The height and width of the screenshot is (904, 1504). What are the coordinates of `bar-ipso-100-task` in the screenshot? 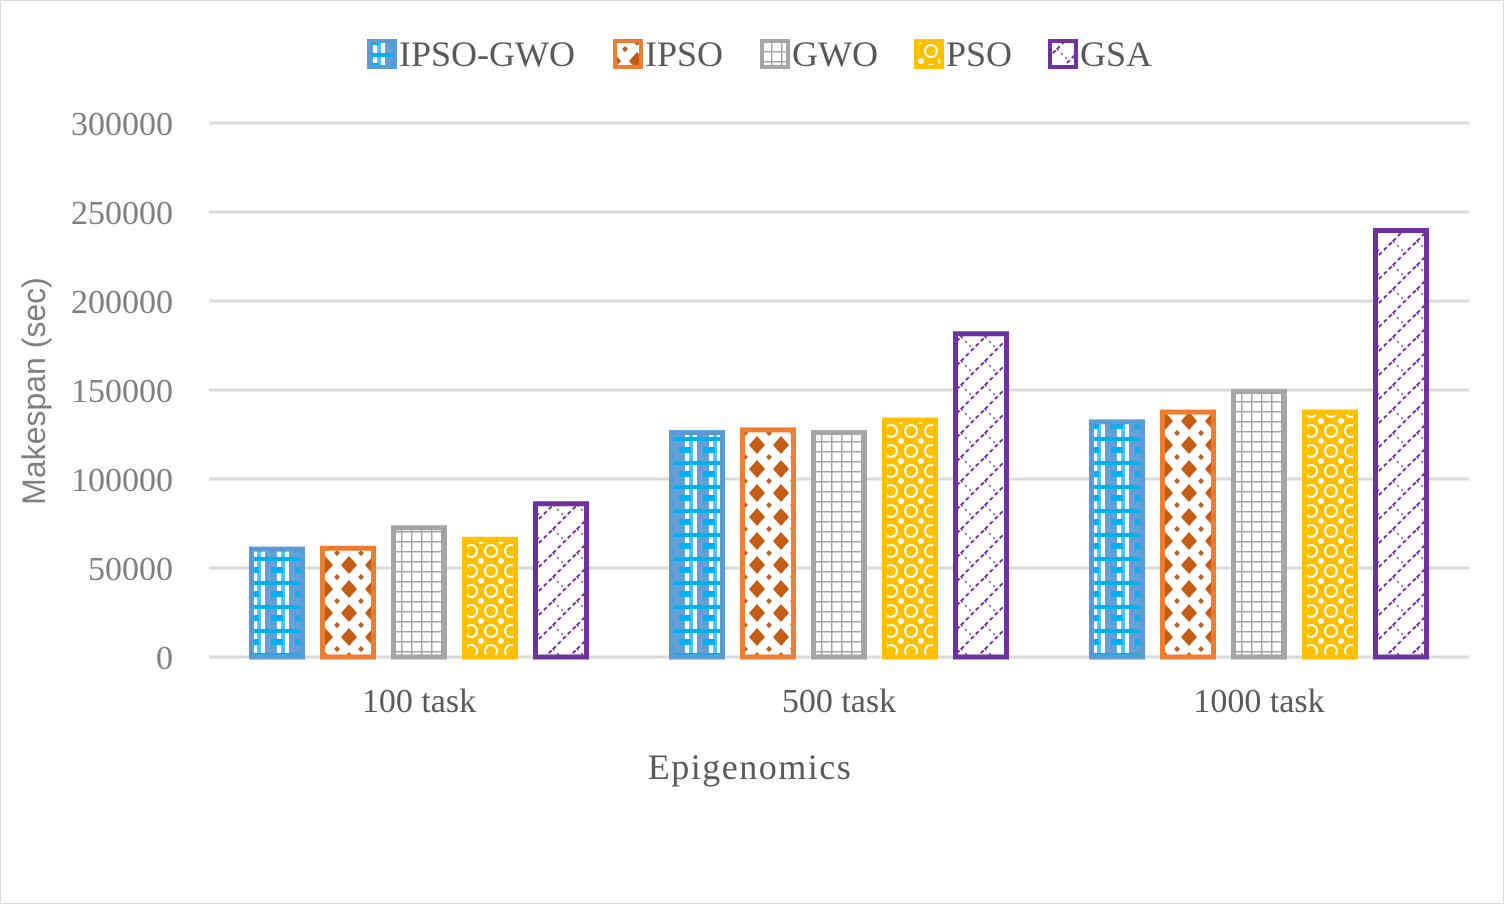 It's located at (348, 602).